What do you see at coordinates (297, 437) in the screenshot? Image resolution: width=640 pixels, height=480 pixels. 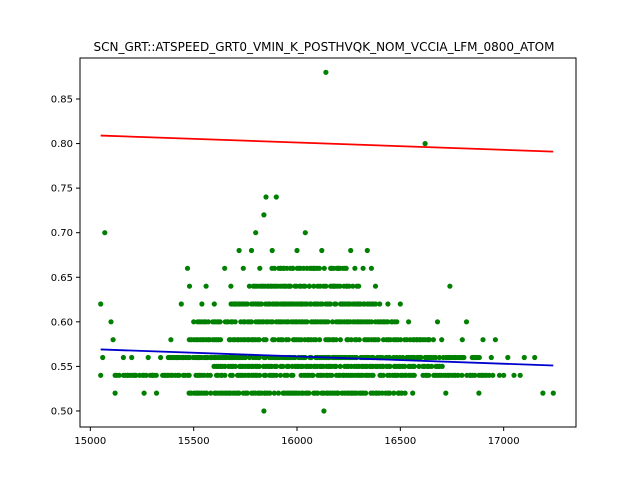 I see `x-axis: 15000 15500 16000 16500 17000` at bounding box center [297, 437].